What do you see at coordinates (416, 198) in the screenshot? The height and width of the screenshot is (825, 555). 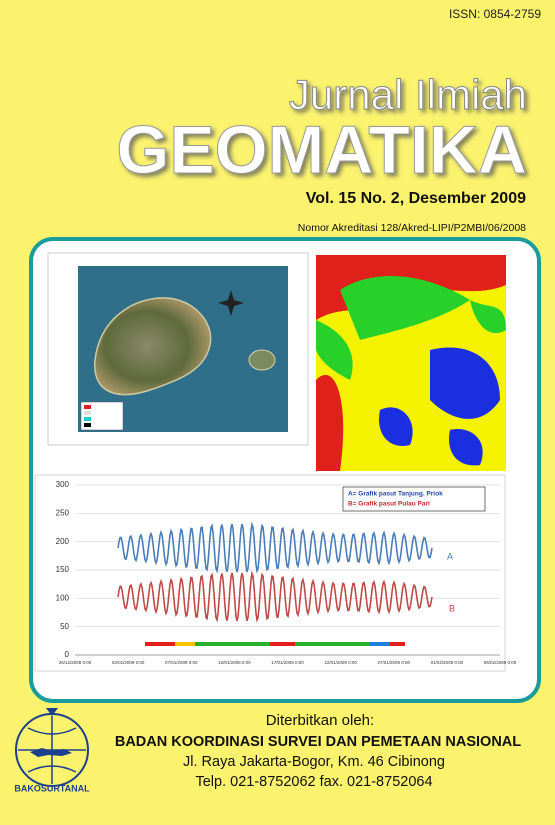 I see `volume: Vol. 15 No. 2, Desember 2009` at bounding box center [416, 198].